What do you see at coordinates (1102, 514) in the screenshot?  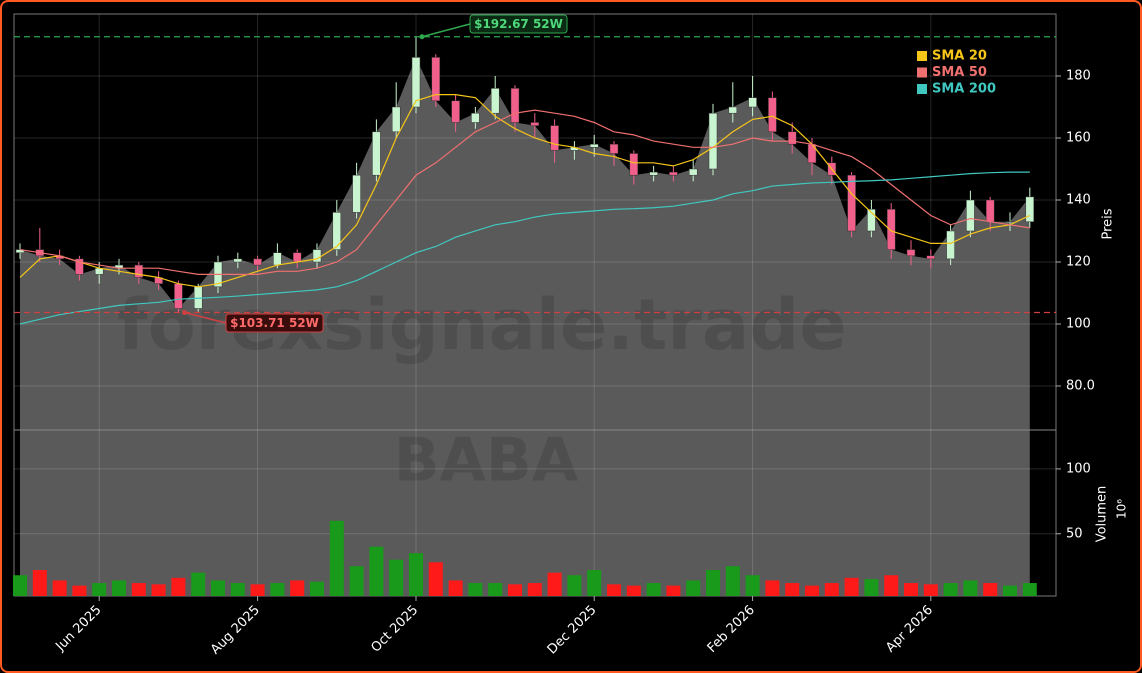 I see `volume-axis-label: Volumen` at bounding box center [1102, 514].